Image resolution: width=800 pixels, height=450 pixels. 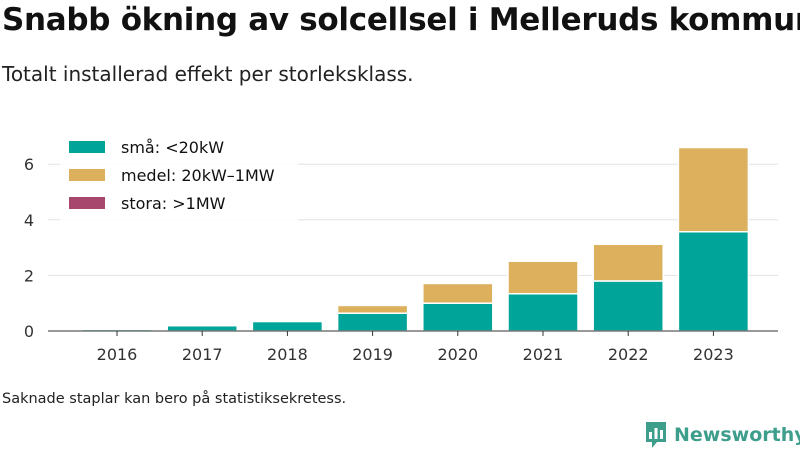 I want to click on y-tick-label: 4, so click(x=29, y=220).